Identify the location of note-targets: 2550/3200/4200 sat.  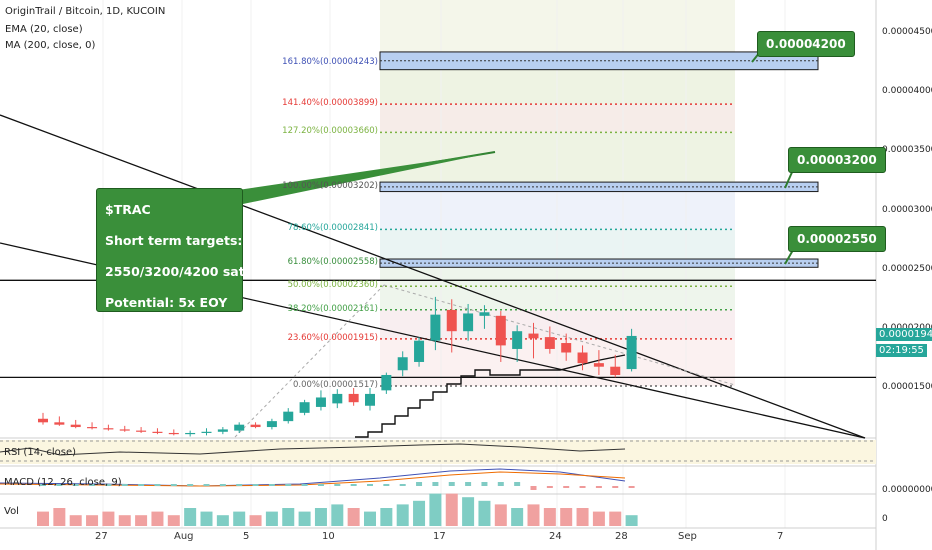
(175, 271).